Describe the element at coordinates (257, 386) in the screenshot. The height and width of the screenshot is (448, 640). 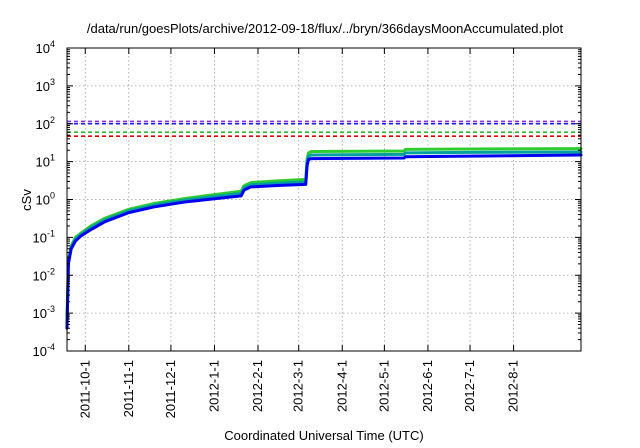
I see `x-tick-label: 2012-2-1` at that location.